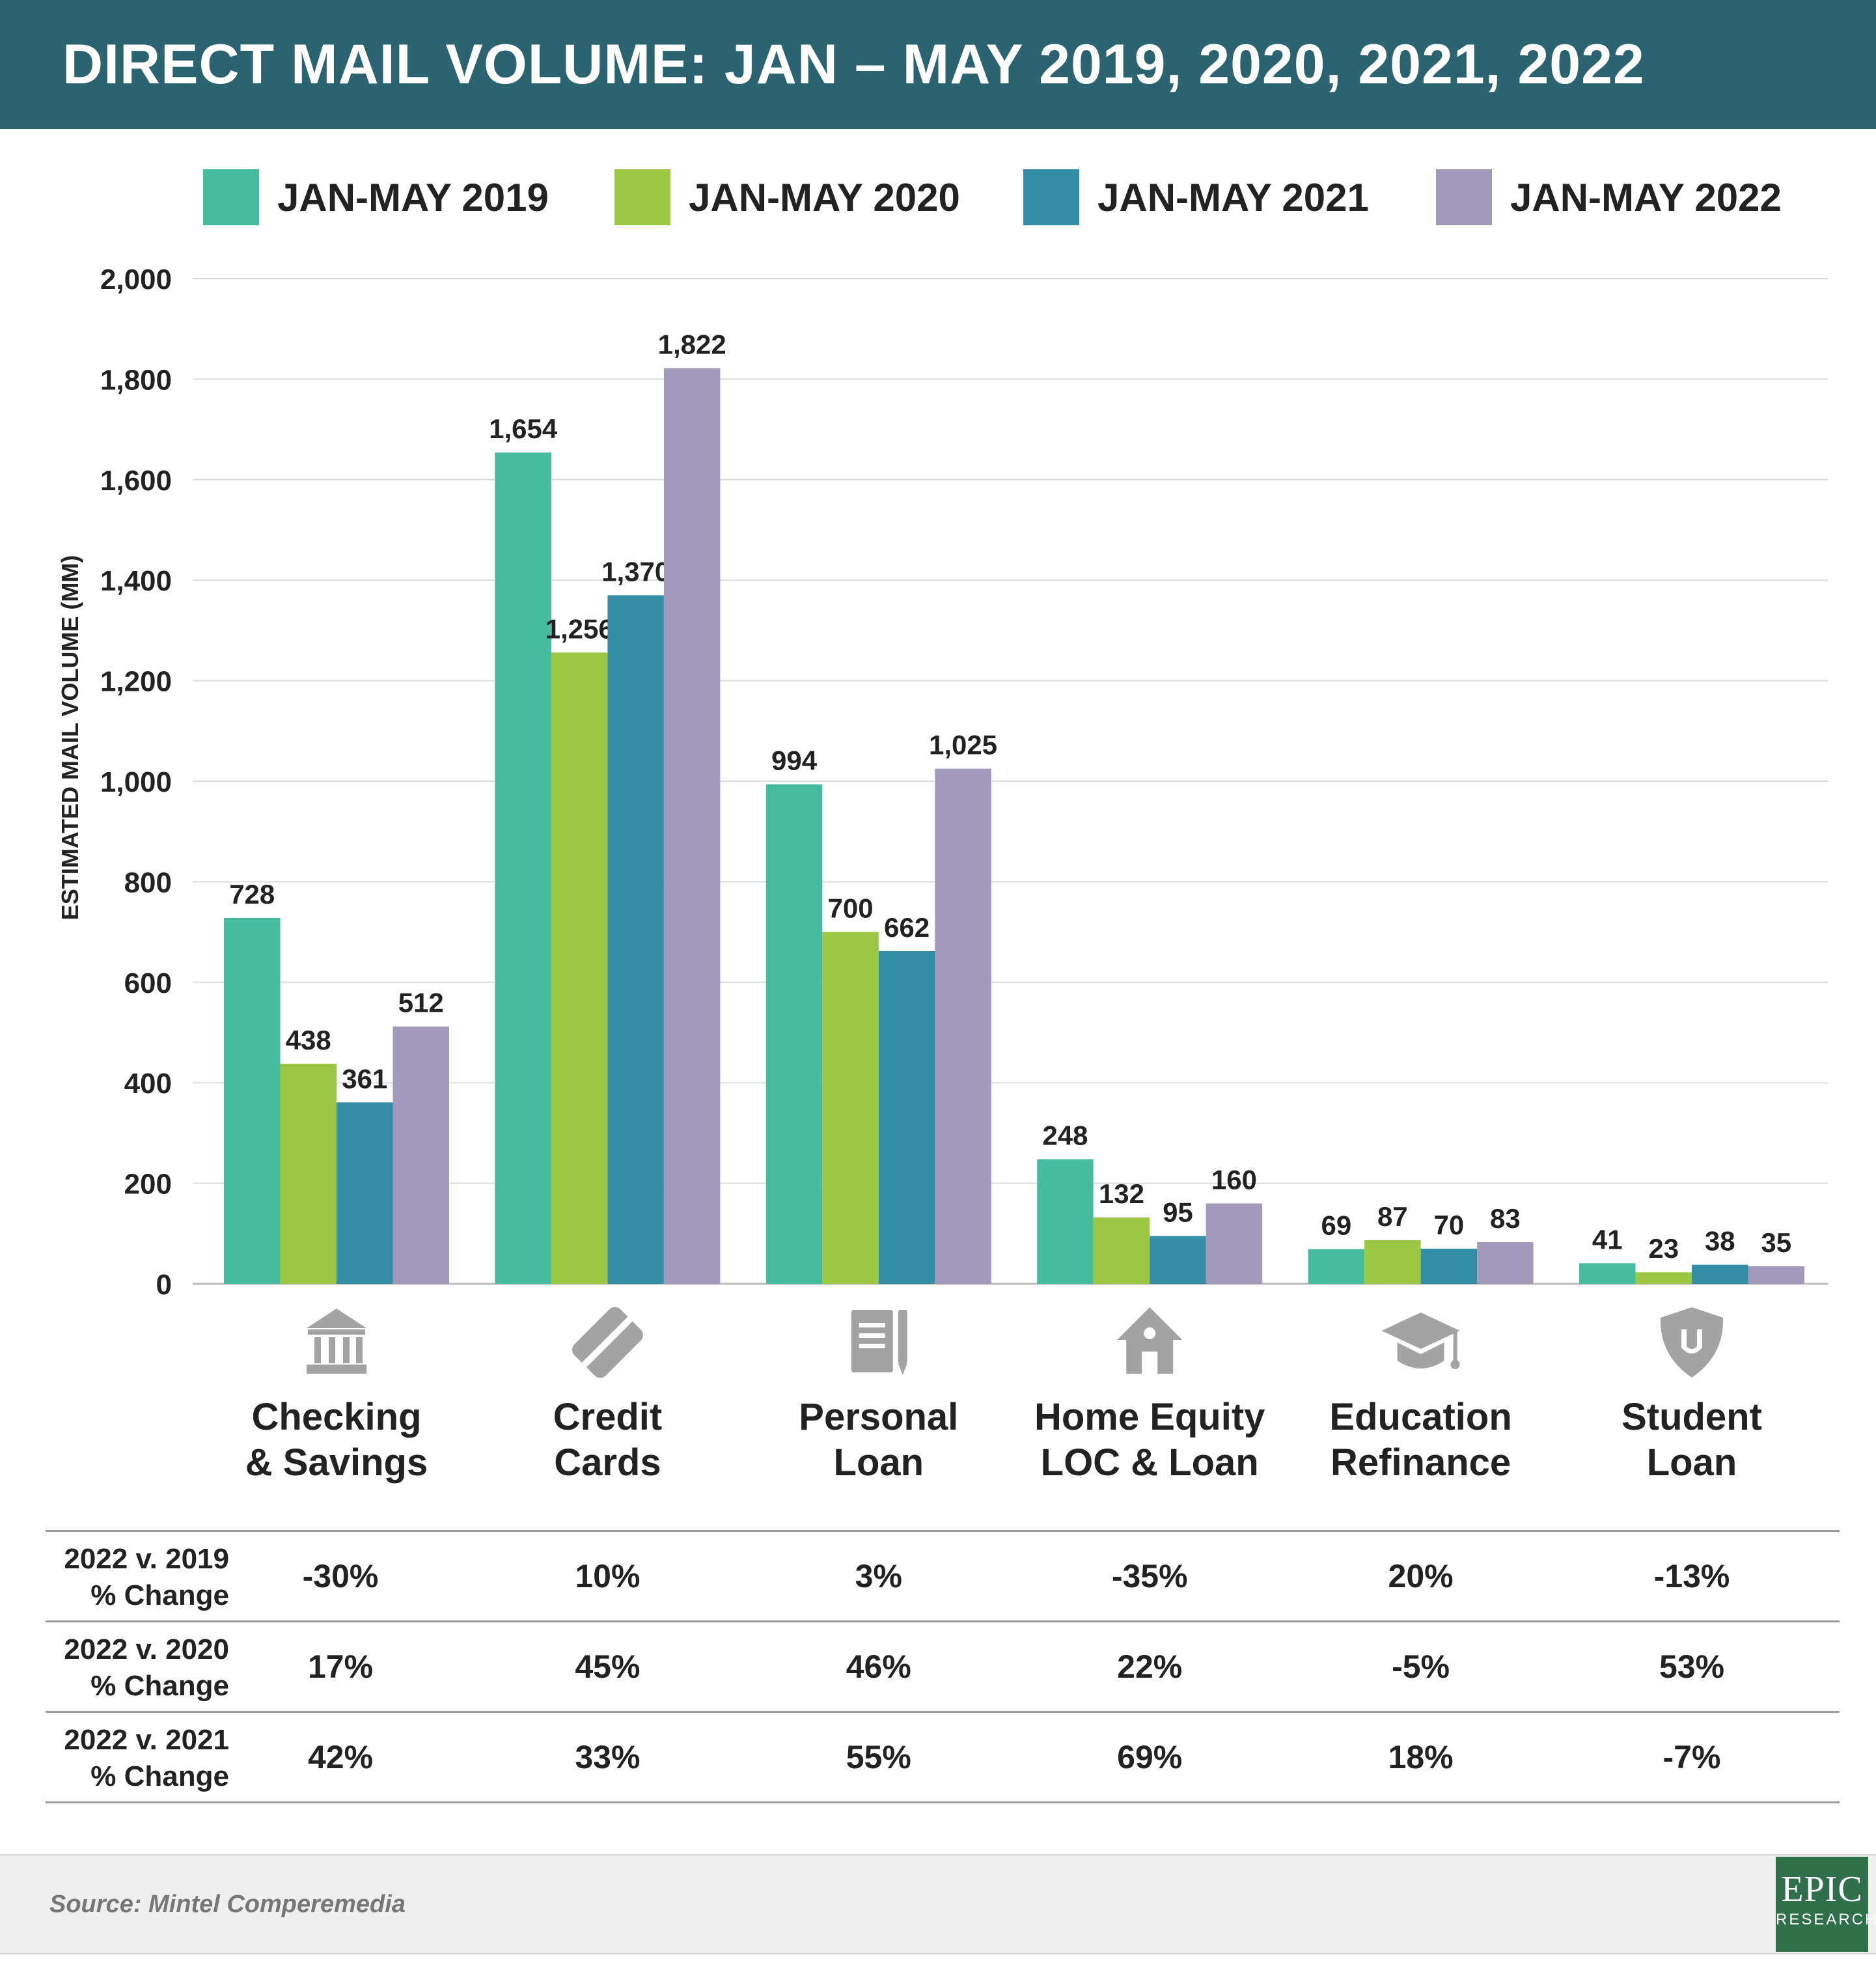 This screenshot has width=1876, height=1985. Describe the element at coordinates (148, 882) in the screenshot. I see `y-tick-label: 800` at that location.